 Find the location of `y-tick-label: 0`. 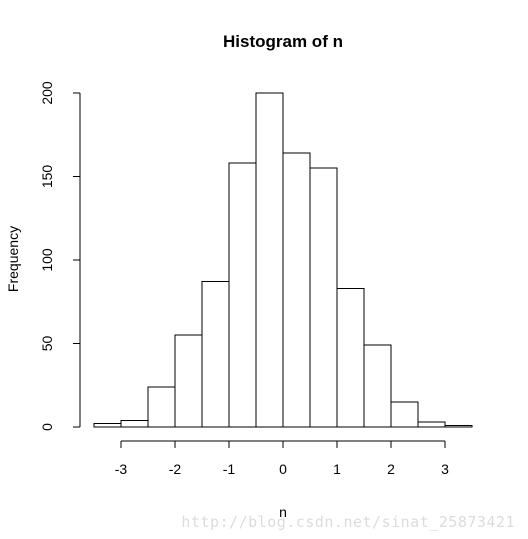

y-tick-label: 0 is located at coordinates (47, 427).